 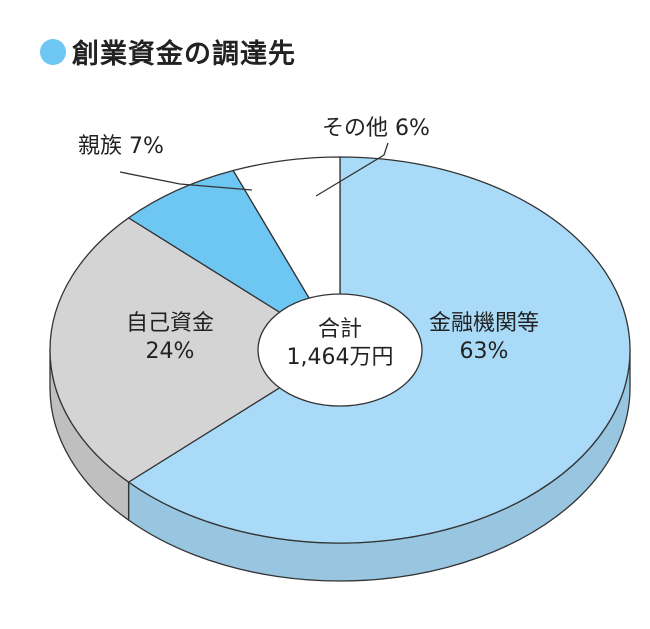 I want to click on slice-value-4: 6%, so click(x=412, y=128).